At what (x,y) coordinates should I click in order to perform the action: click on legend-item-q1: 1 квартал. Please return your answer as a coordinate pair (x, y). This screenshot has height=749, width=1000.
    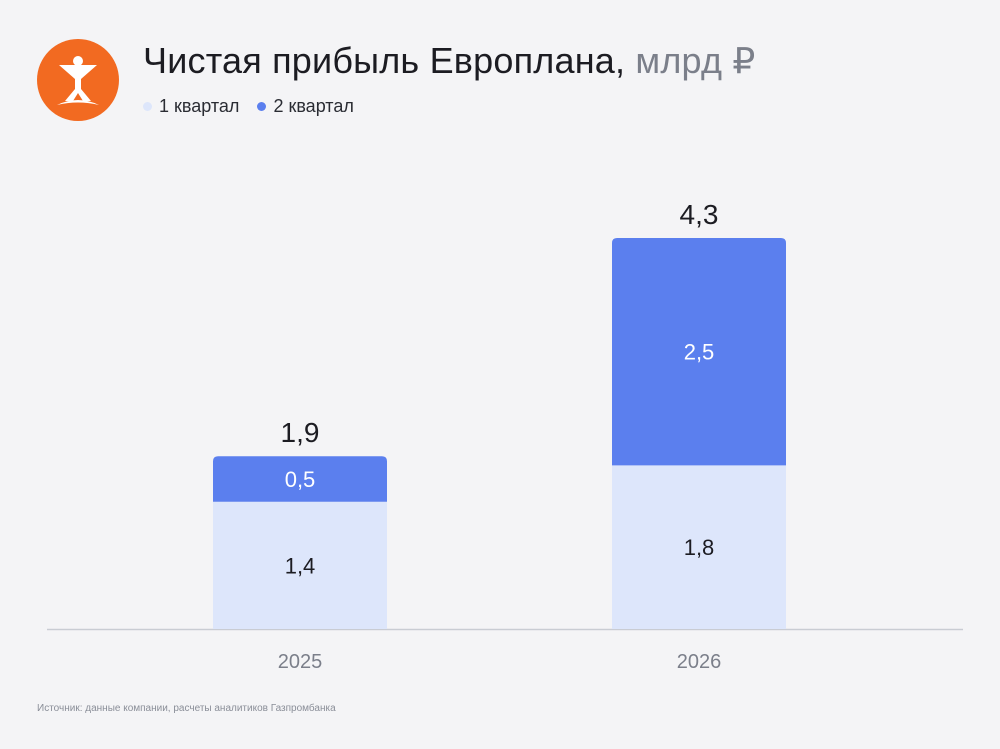
    Looking at the image, I should click on (191, 106).